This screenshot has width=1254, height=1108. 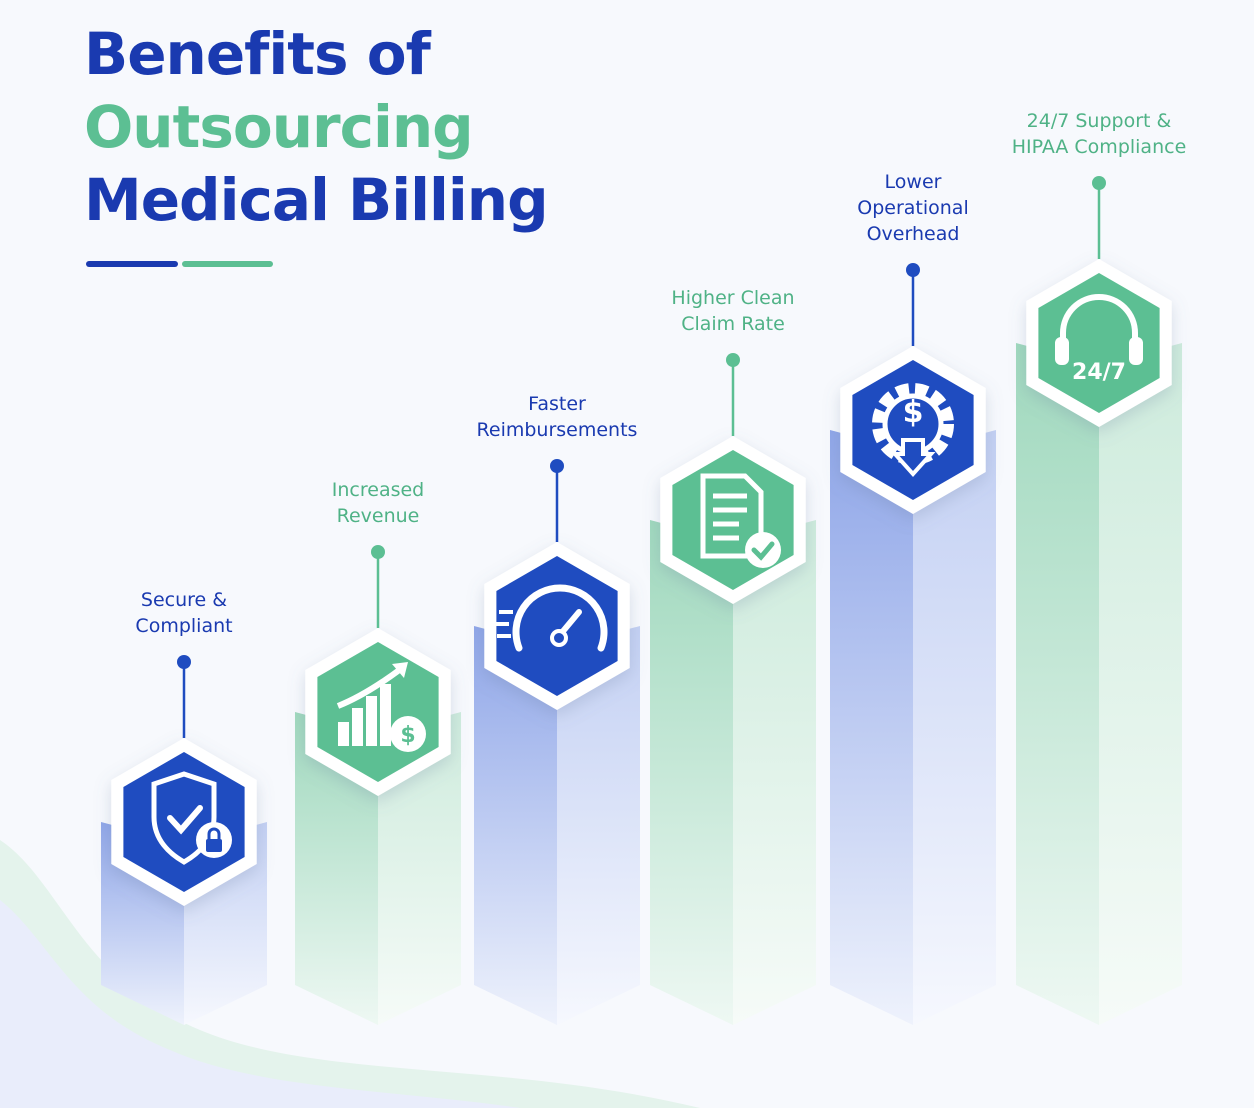 I want to click on title-line: Outsourcing, so click(x=278, y=127).